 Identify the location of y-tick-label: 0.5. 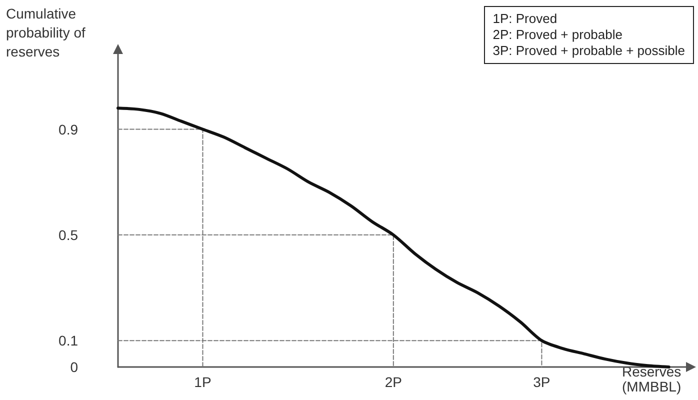
(68, 234).